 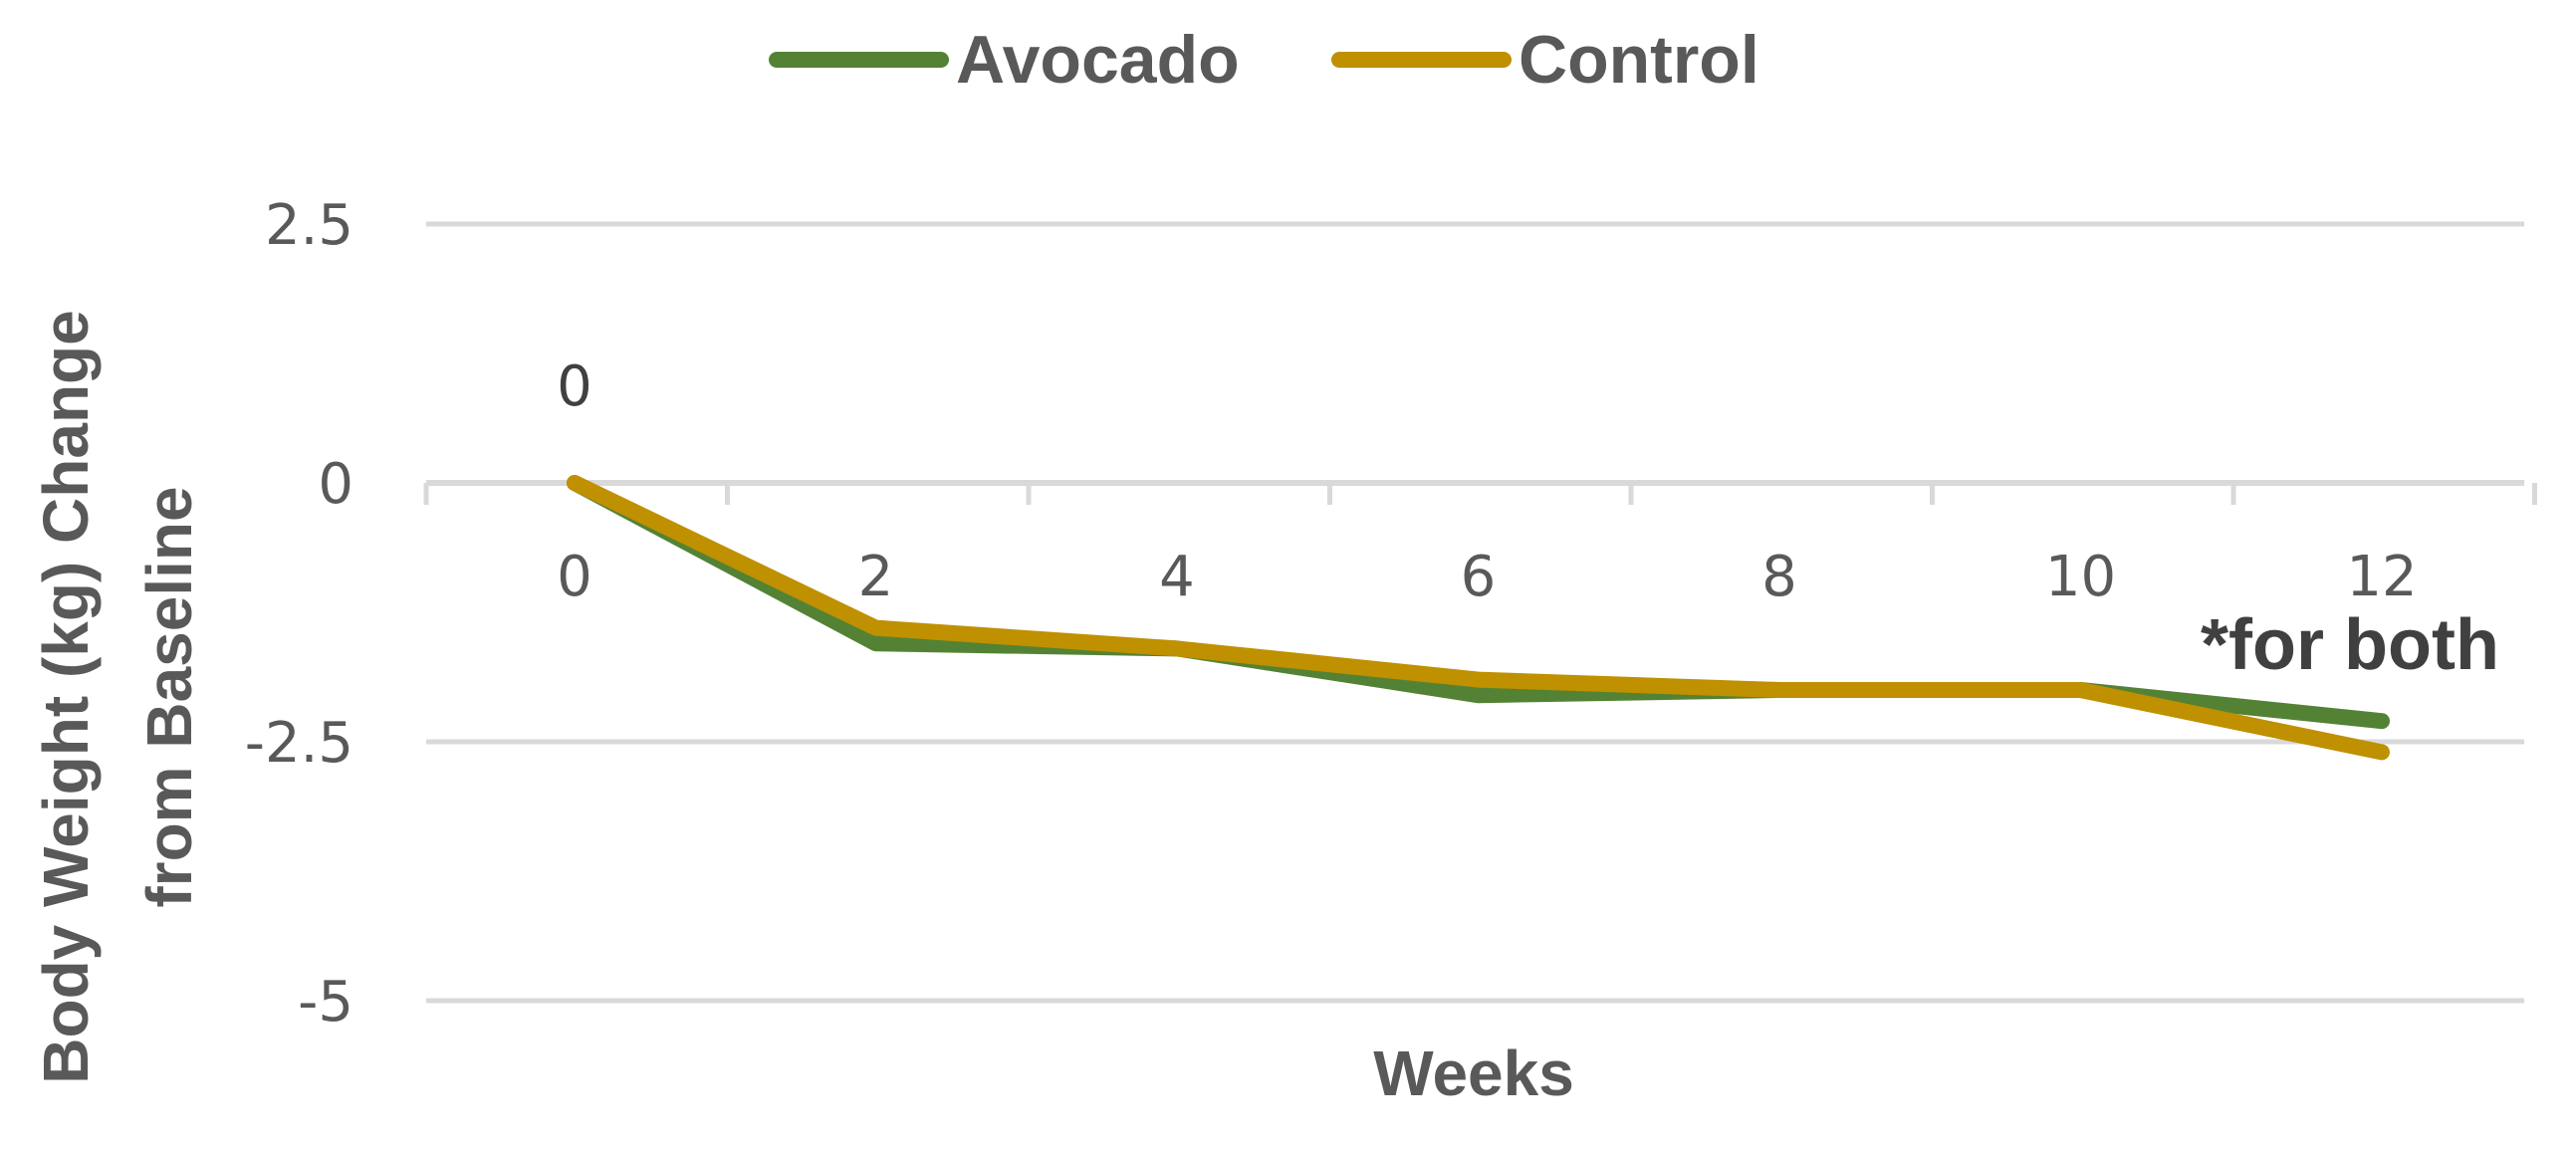 I want to click on y-tick-label: -5, so click(x=325, y=1002).